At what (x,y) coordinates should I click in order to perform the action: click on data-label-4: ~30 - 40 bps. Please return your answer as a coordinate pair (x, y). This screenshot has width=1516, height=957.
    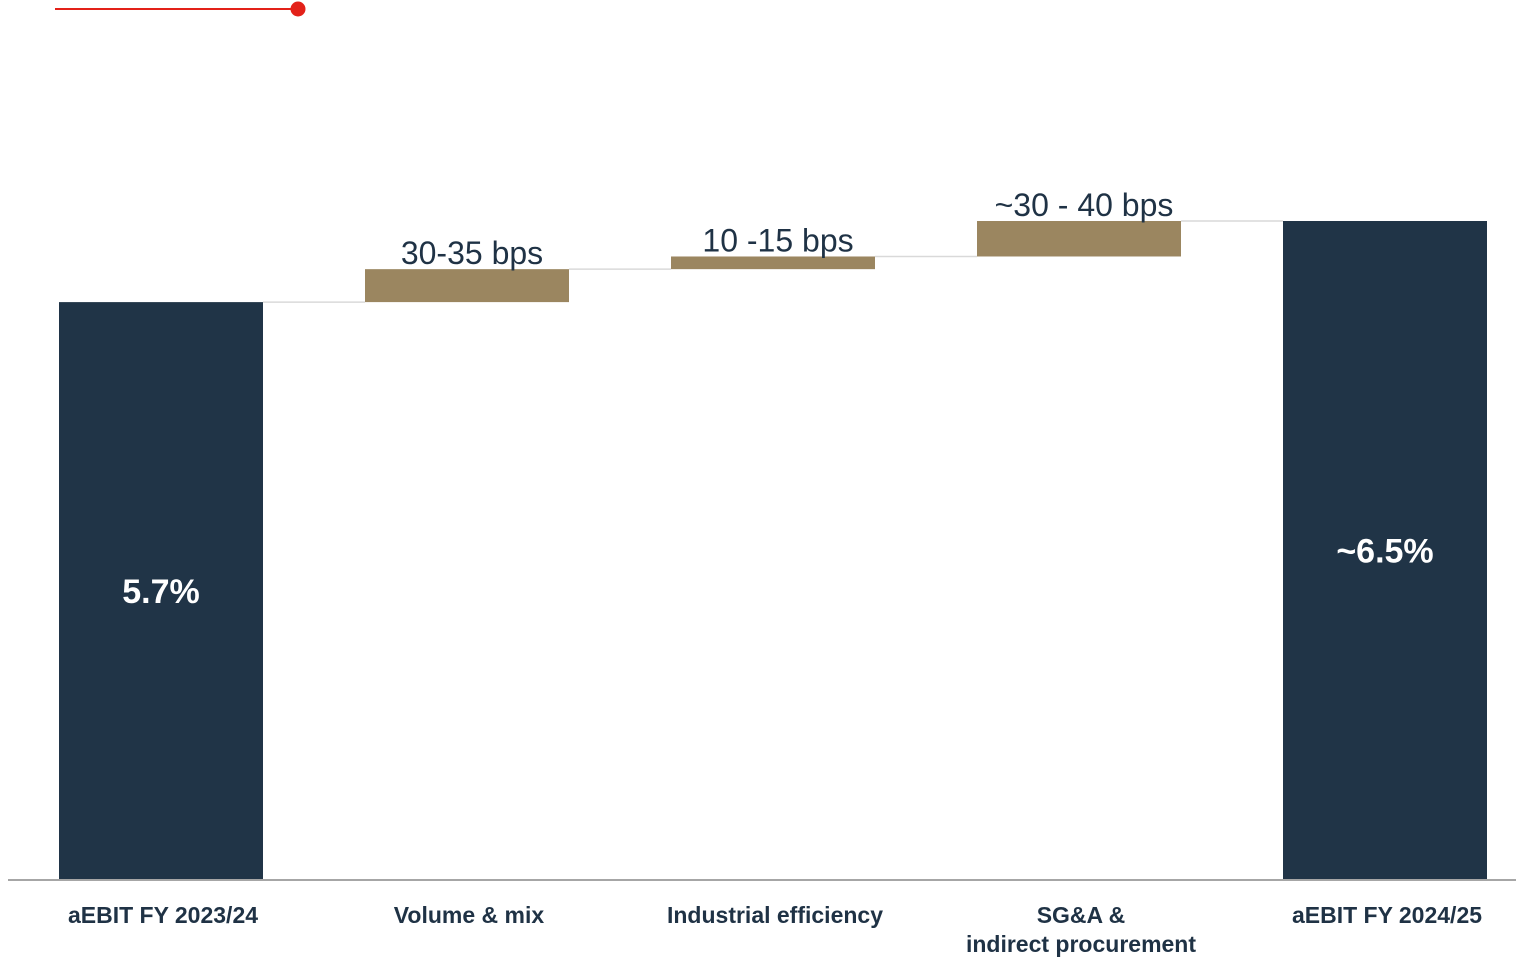
    Looking at the image, I should click on (1084, 205).